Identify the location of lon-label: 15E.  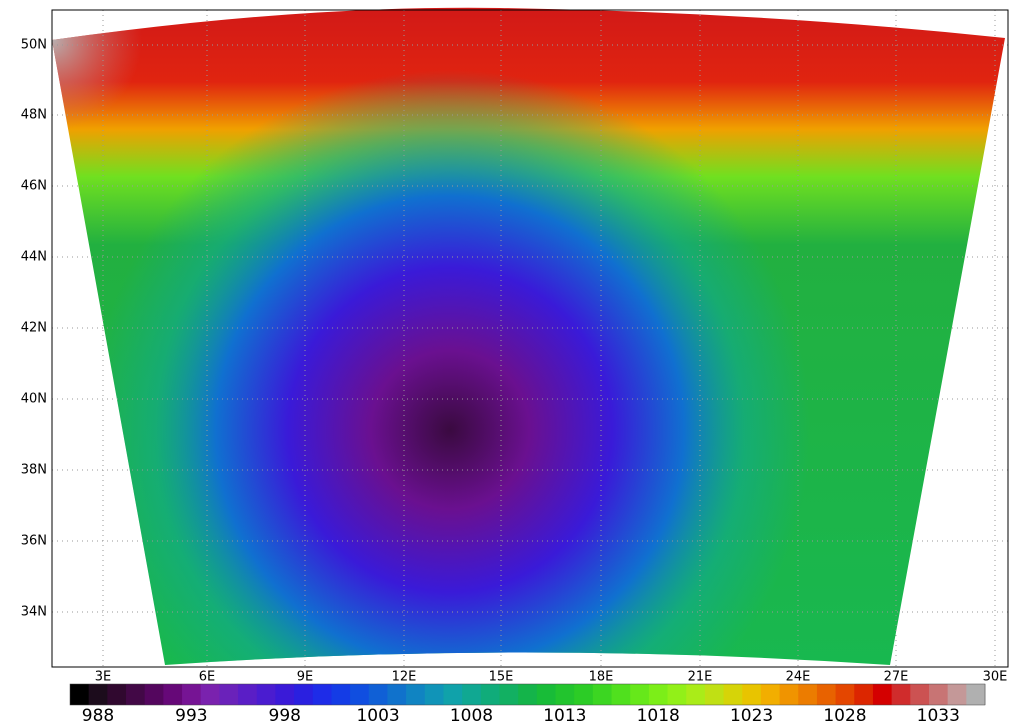
(501, 677).